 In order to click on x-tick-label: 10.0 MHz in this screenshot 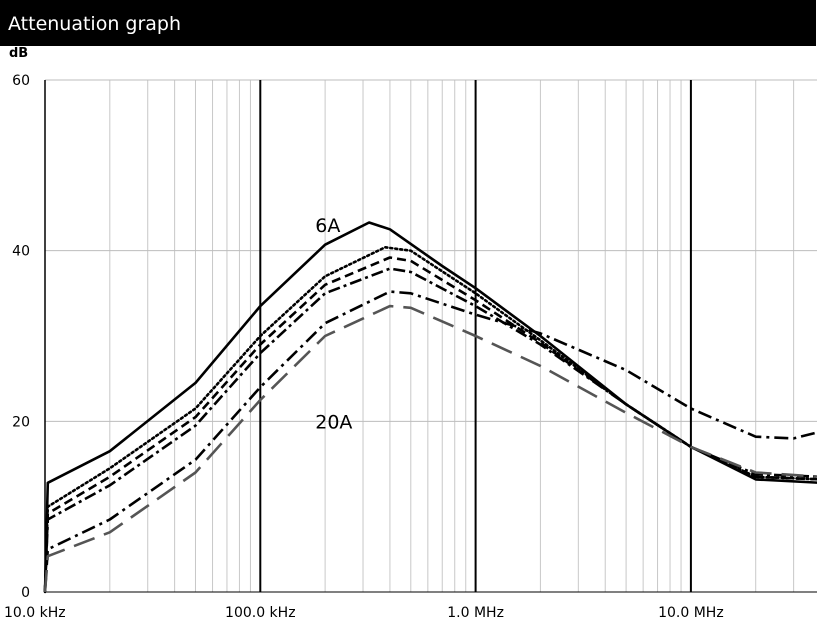, I will do `click(691, 613)`.